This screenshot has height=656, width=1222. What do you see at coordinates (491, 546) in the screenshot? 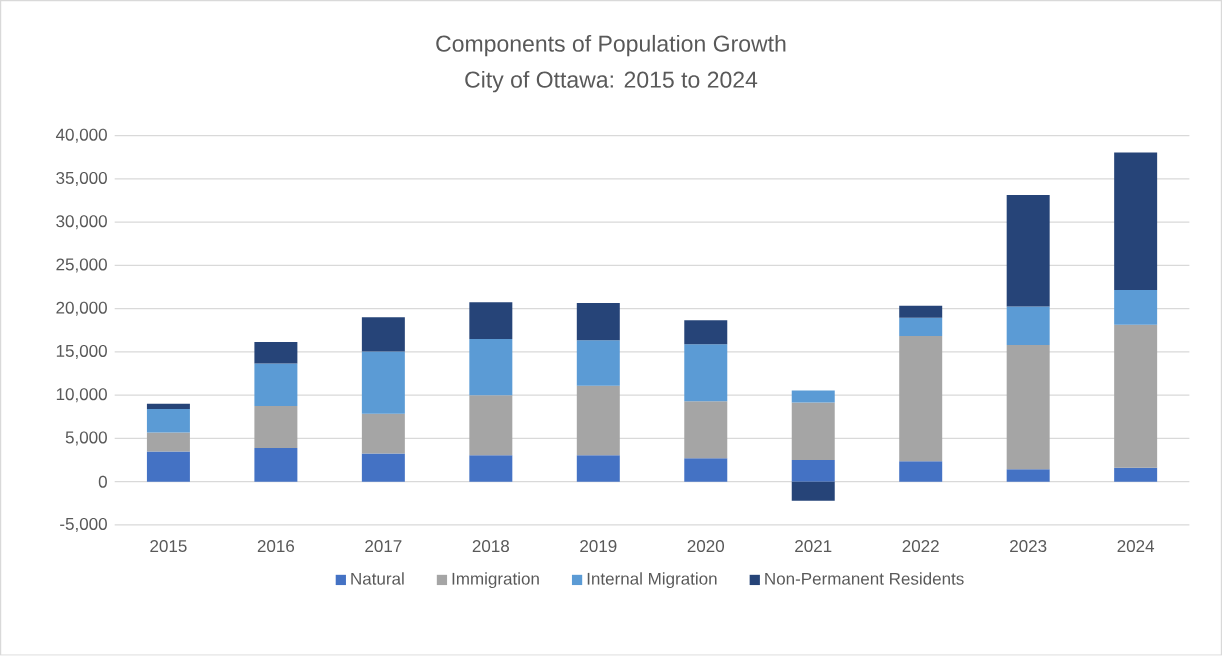
I see `x-tick-label: 2018` at bounding box center [491, 546].